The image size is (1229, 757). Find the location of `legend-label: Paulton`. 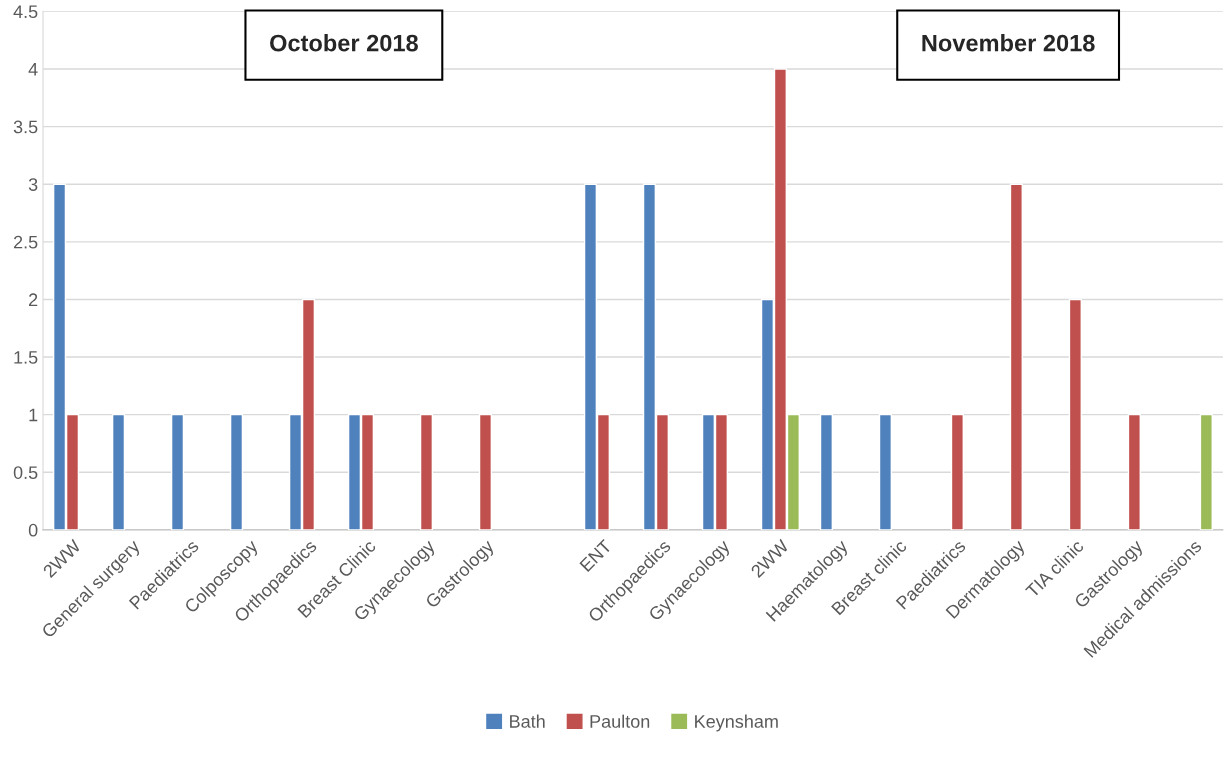

legend-label: Paulton is located at coordinates (620, 721).